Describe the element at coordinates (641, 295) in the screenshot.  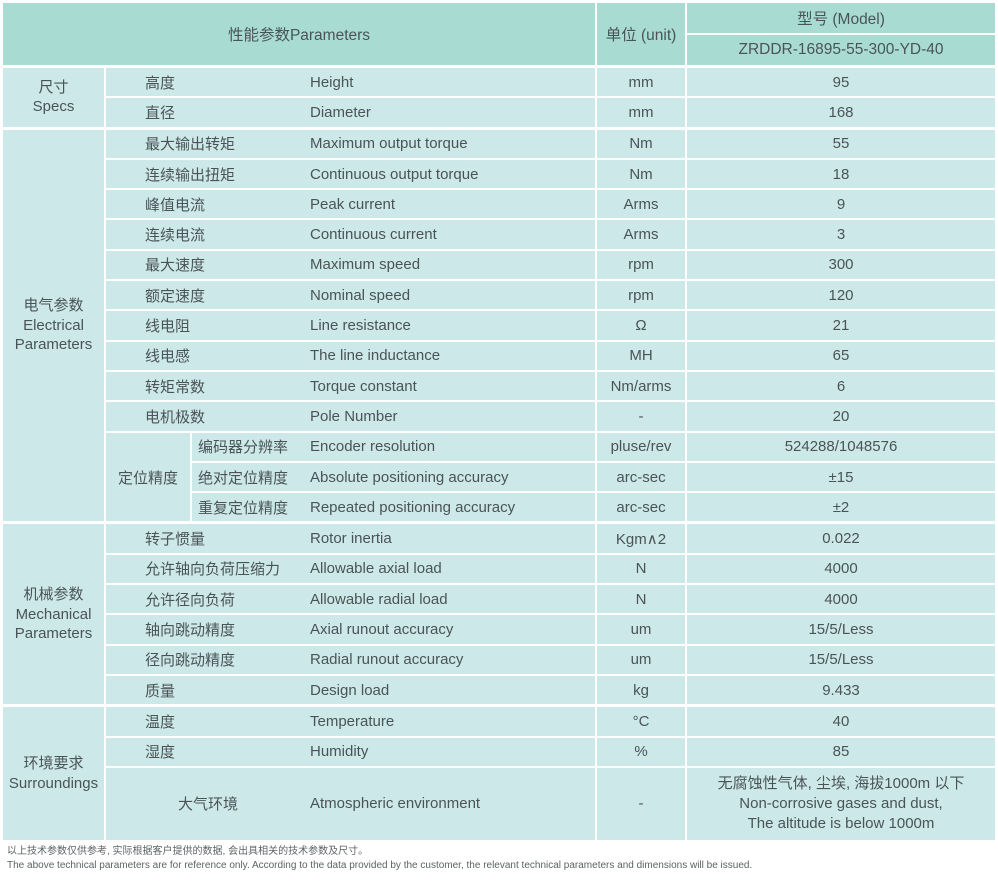
I see `unit-cell: rpm` at that location.